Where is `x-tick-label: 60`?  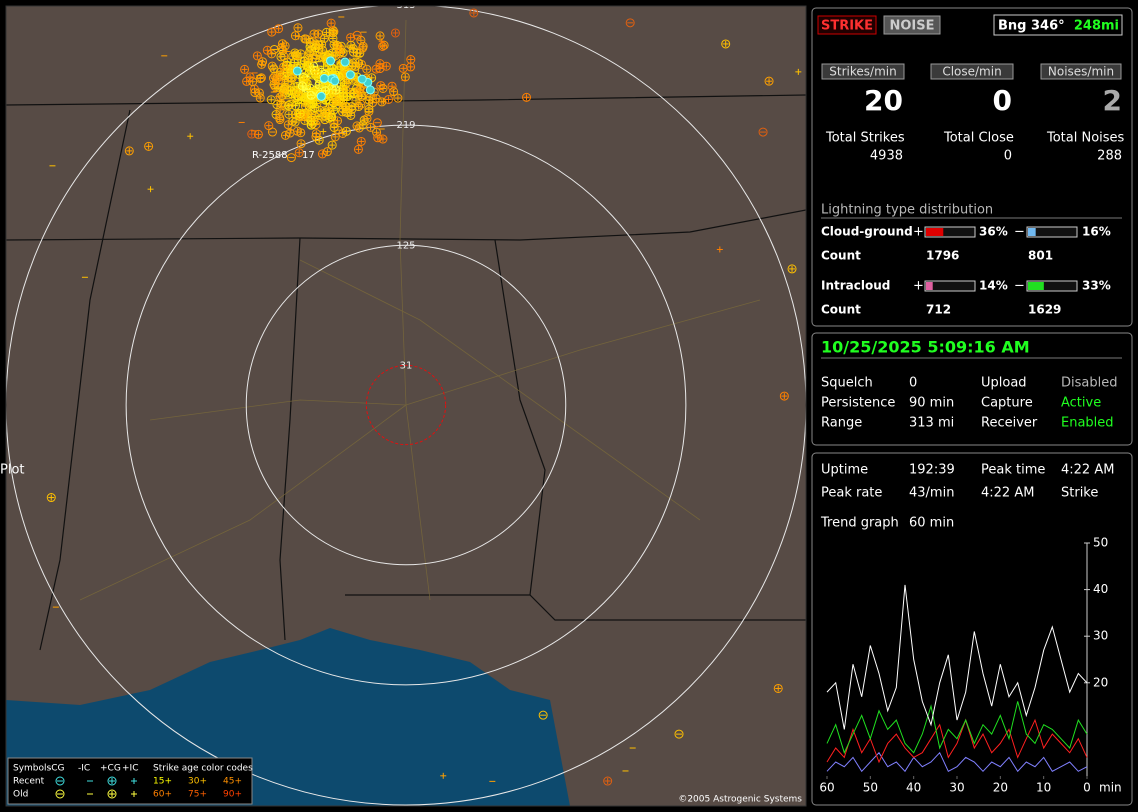
x-tick-label: 60 is located at coordinates (826, 788).